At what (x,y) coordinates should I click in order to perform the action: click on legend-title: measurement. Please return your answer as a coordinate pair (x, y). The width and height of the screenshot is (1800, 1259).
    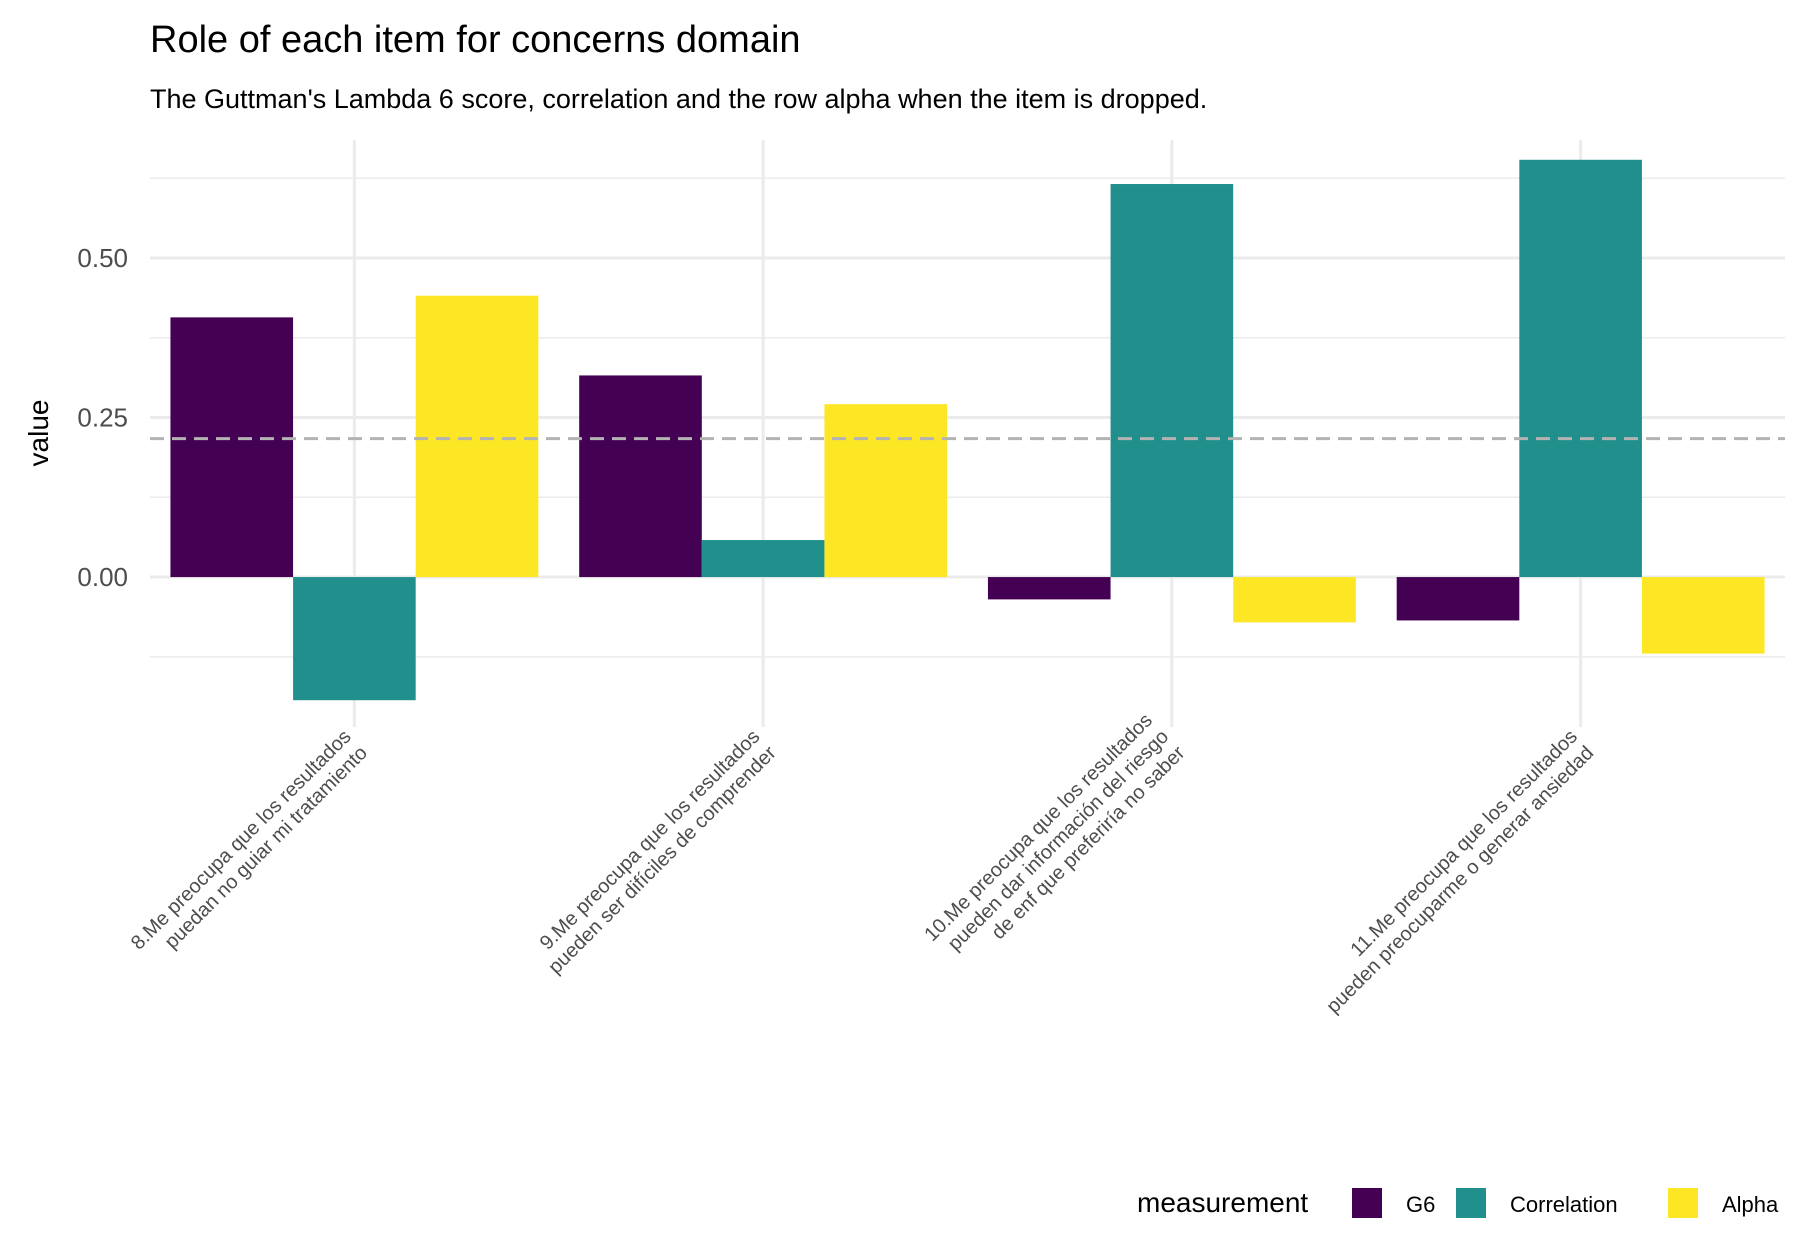
    Looking at the image, I should click on (1222, 1202).